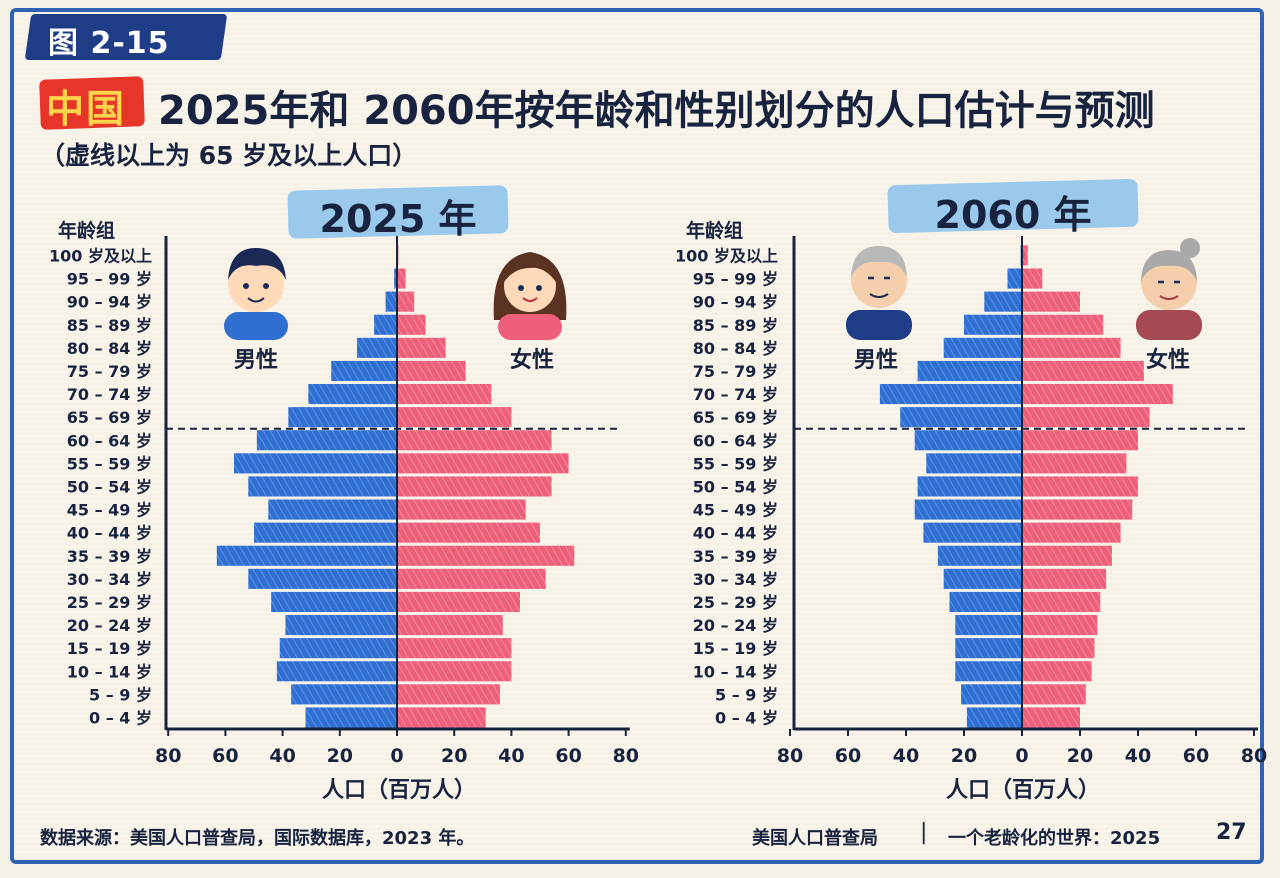 The height and width of the screenshot is (878, 1280). I want to click on elderly-man-avatar-icon, so click(879, 293).